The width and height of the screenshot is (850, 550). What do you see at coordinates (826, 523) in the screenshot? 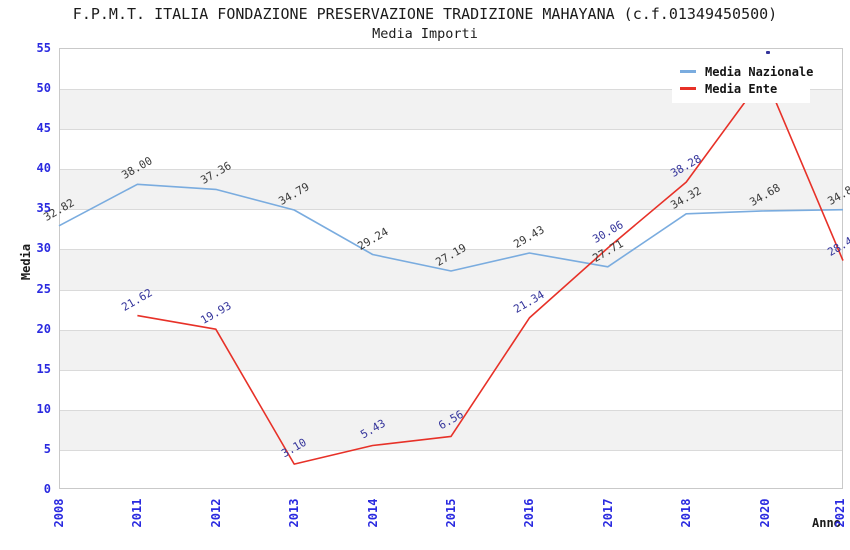
I see `x-axis-title: Anno` at bounding box center [826, 523].